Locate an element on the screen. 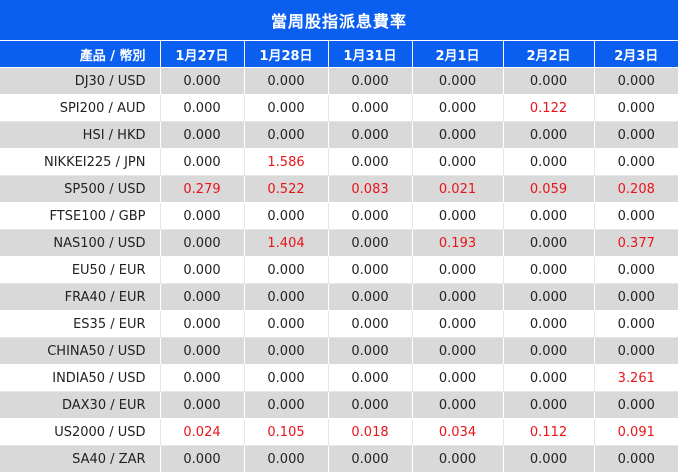 Image resolution: width=678 pixels, height=473 pixels. dividend-value-cell: 0.279 is located at coordinates (202, 189).